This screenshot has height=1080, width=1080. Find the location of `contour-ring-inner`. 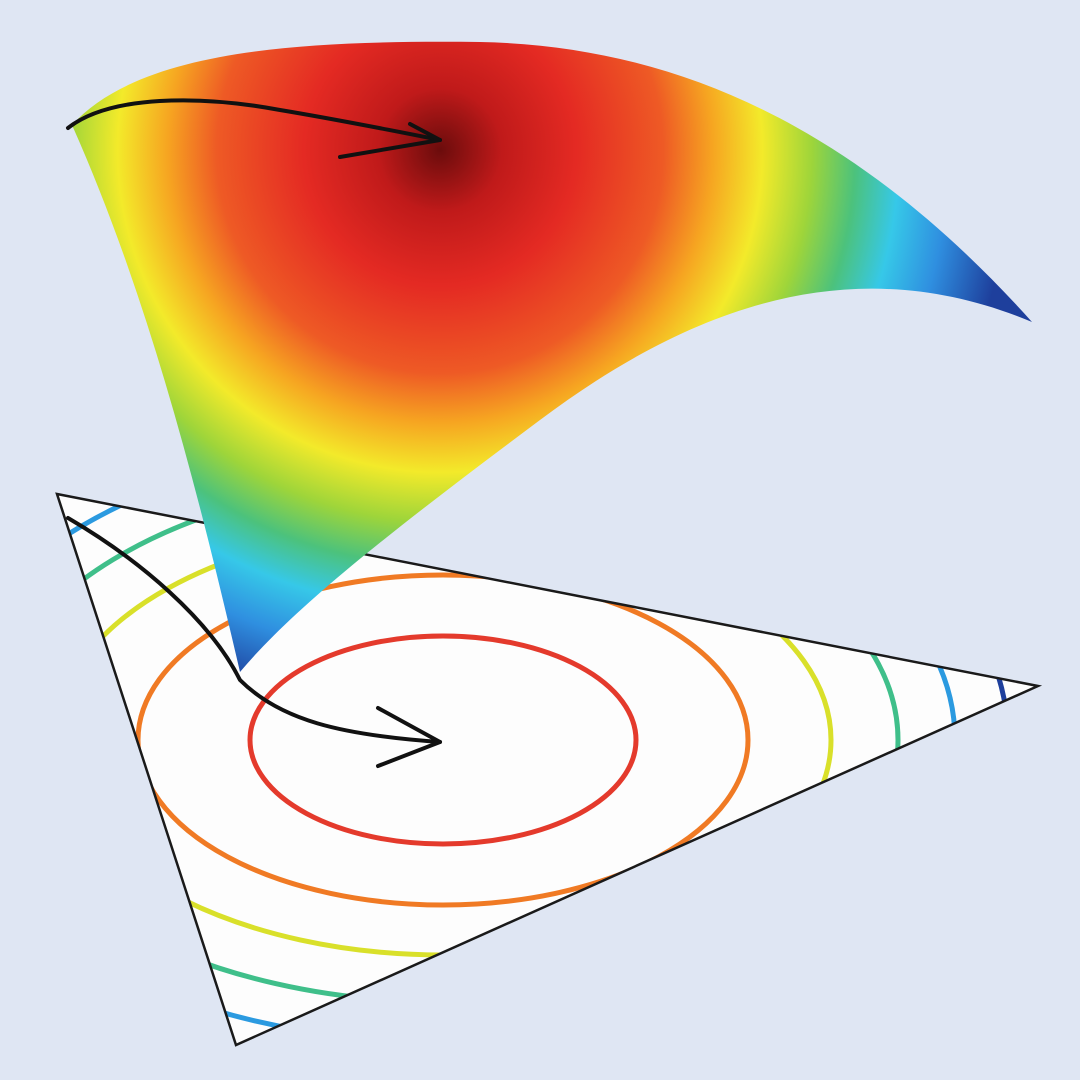

contour-ring-inner is located at coordinates (443, 740).